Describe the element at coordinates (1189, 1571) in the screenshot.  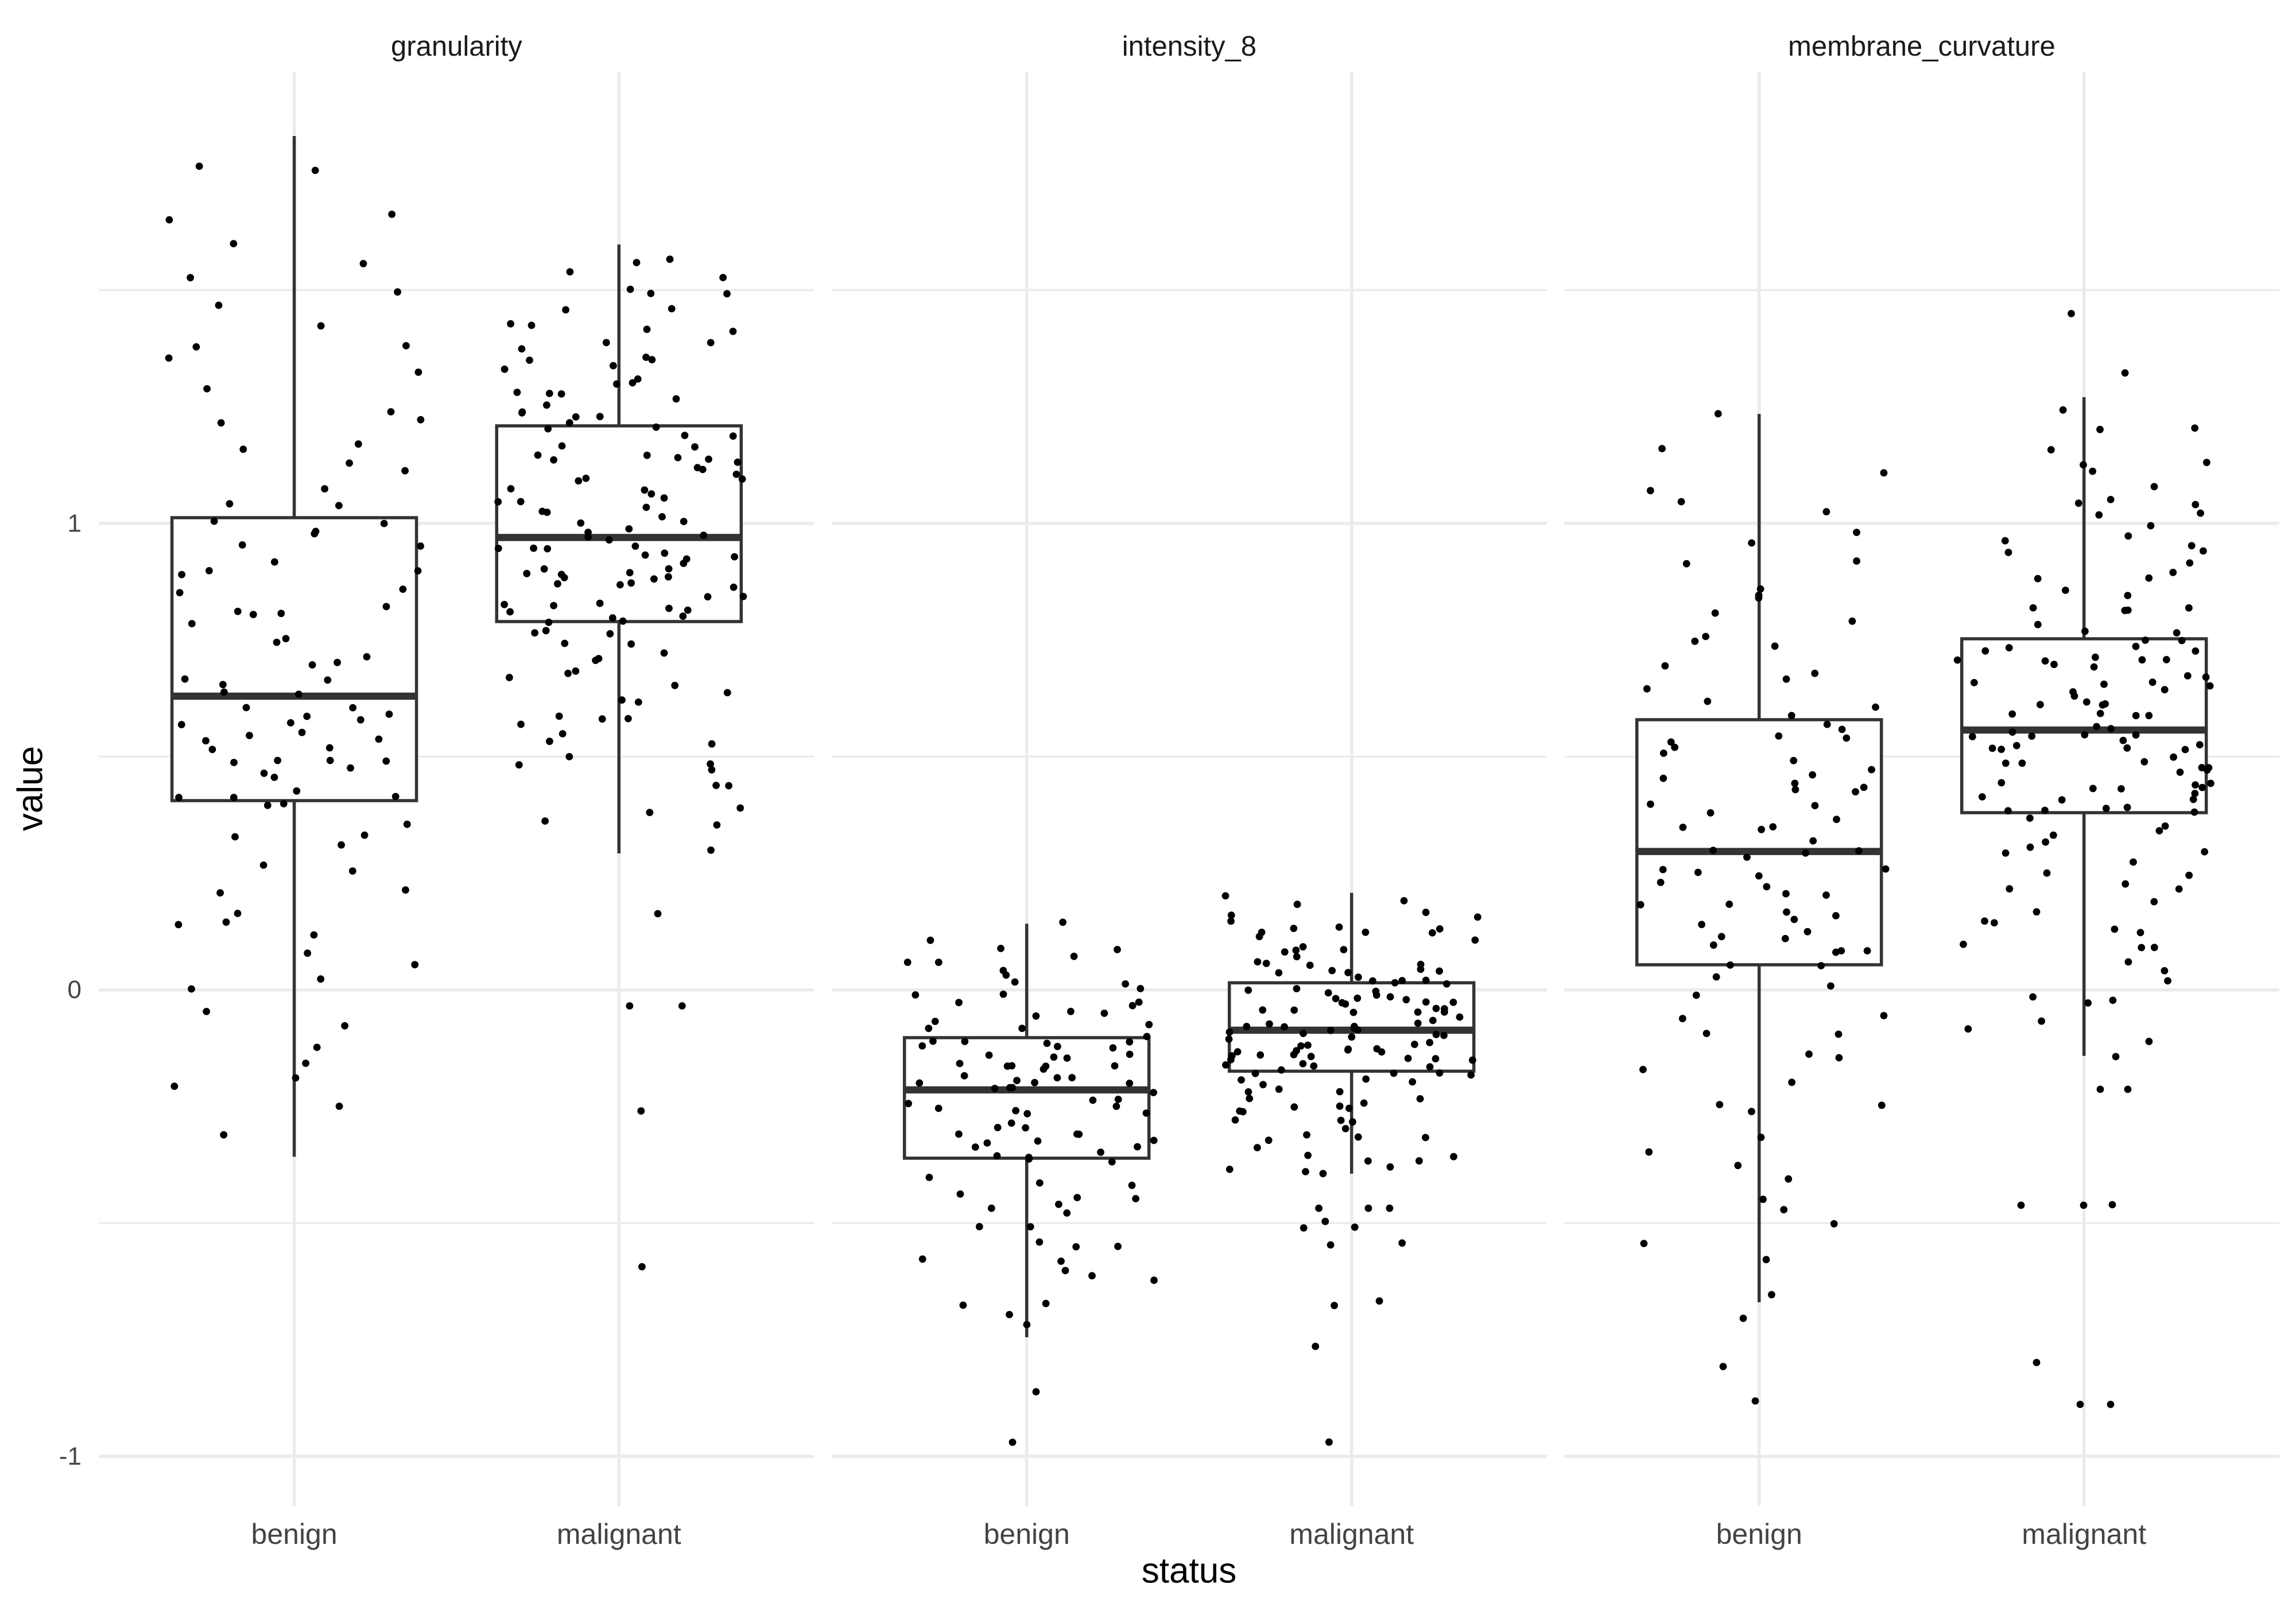
I see `svg-text: status` at that location.